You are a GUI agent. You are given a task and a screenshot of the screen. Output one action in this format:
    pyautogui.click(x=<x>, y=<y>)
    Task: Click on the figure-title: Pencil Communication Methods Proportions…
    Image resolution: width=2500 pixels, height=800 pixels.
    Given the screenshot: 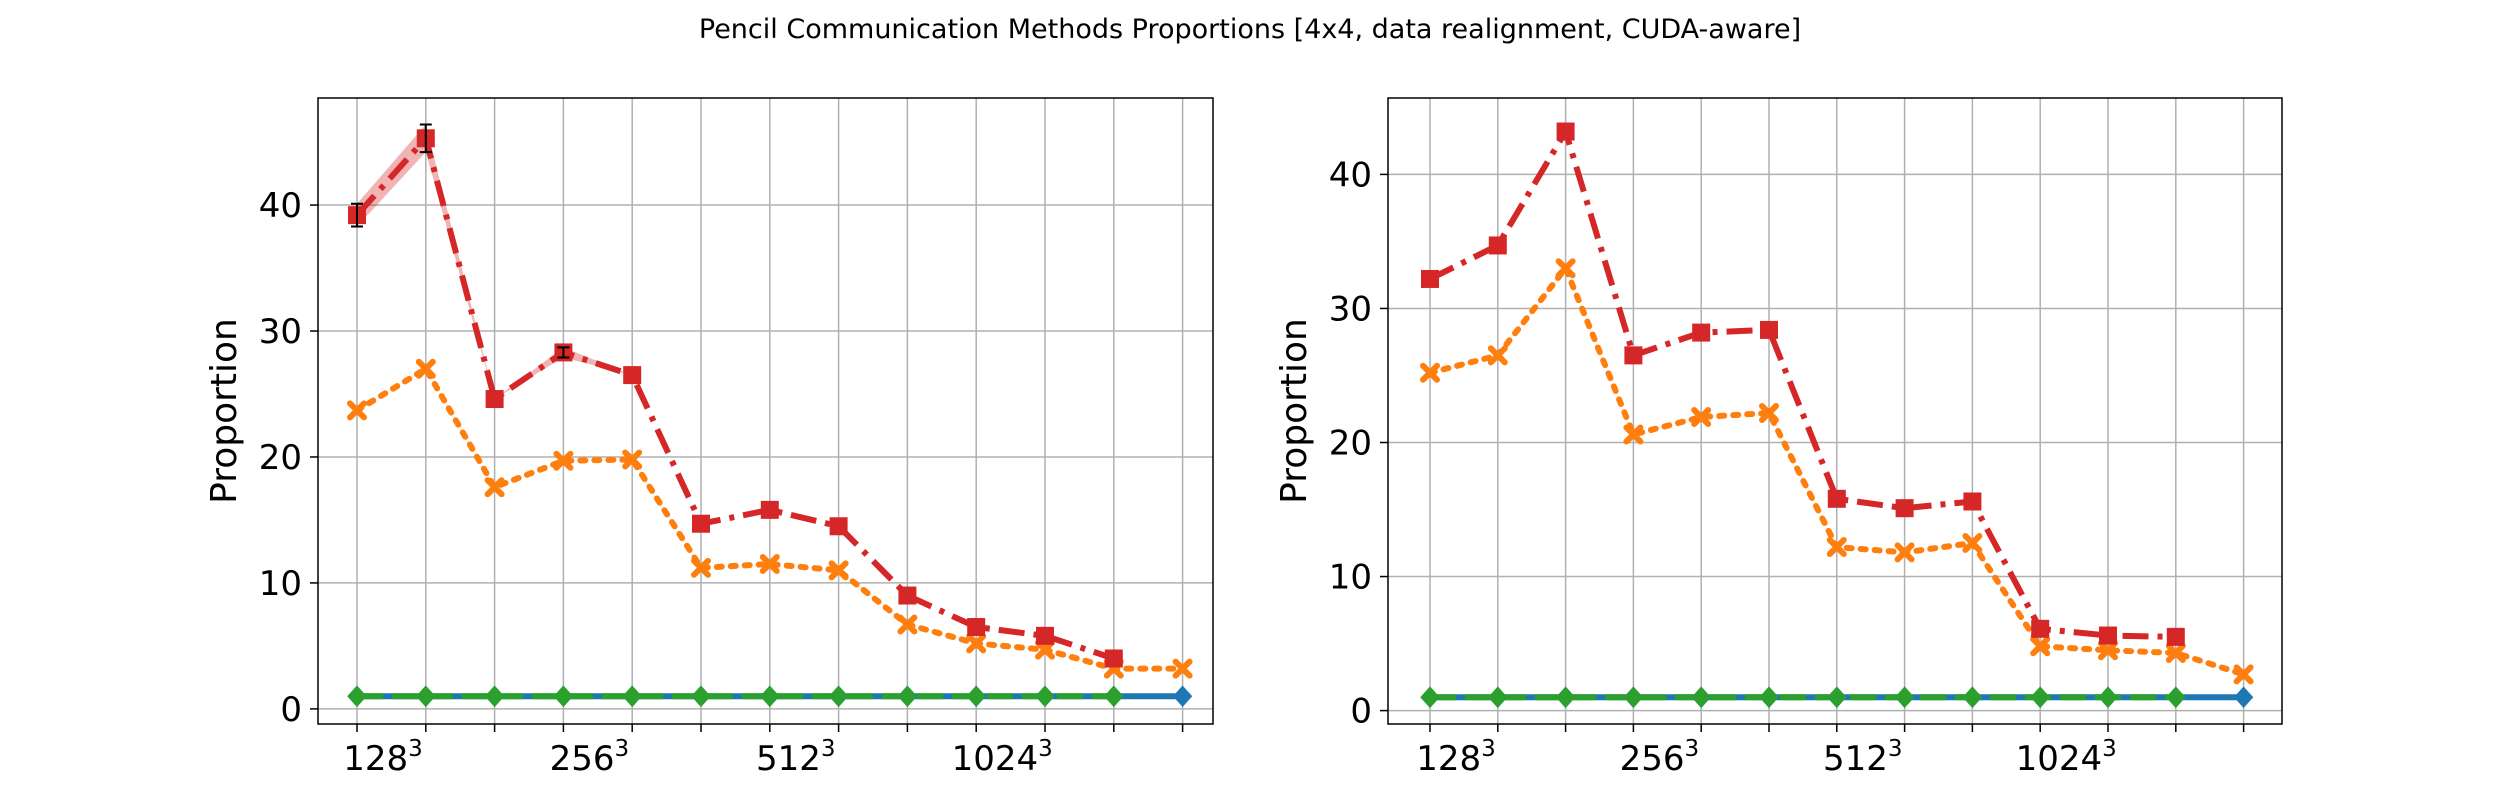 What is the action you would take?
    pyautogui.click(x=1250, y=29)
    